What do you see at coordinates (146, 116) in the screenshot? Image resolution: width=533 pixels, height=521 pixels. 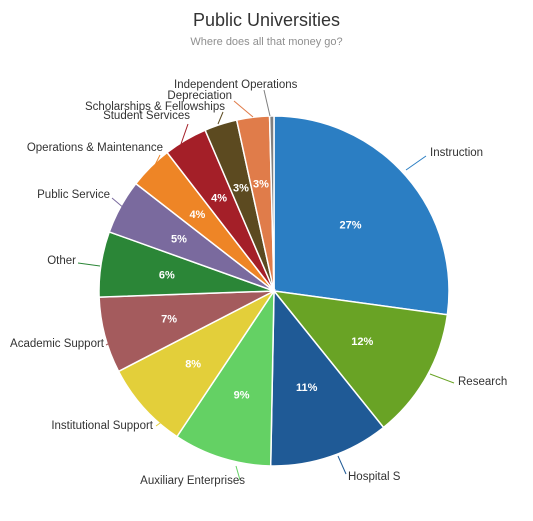 I see `slice-category-label: Student Services` at bounding box center [146, 116].